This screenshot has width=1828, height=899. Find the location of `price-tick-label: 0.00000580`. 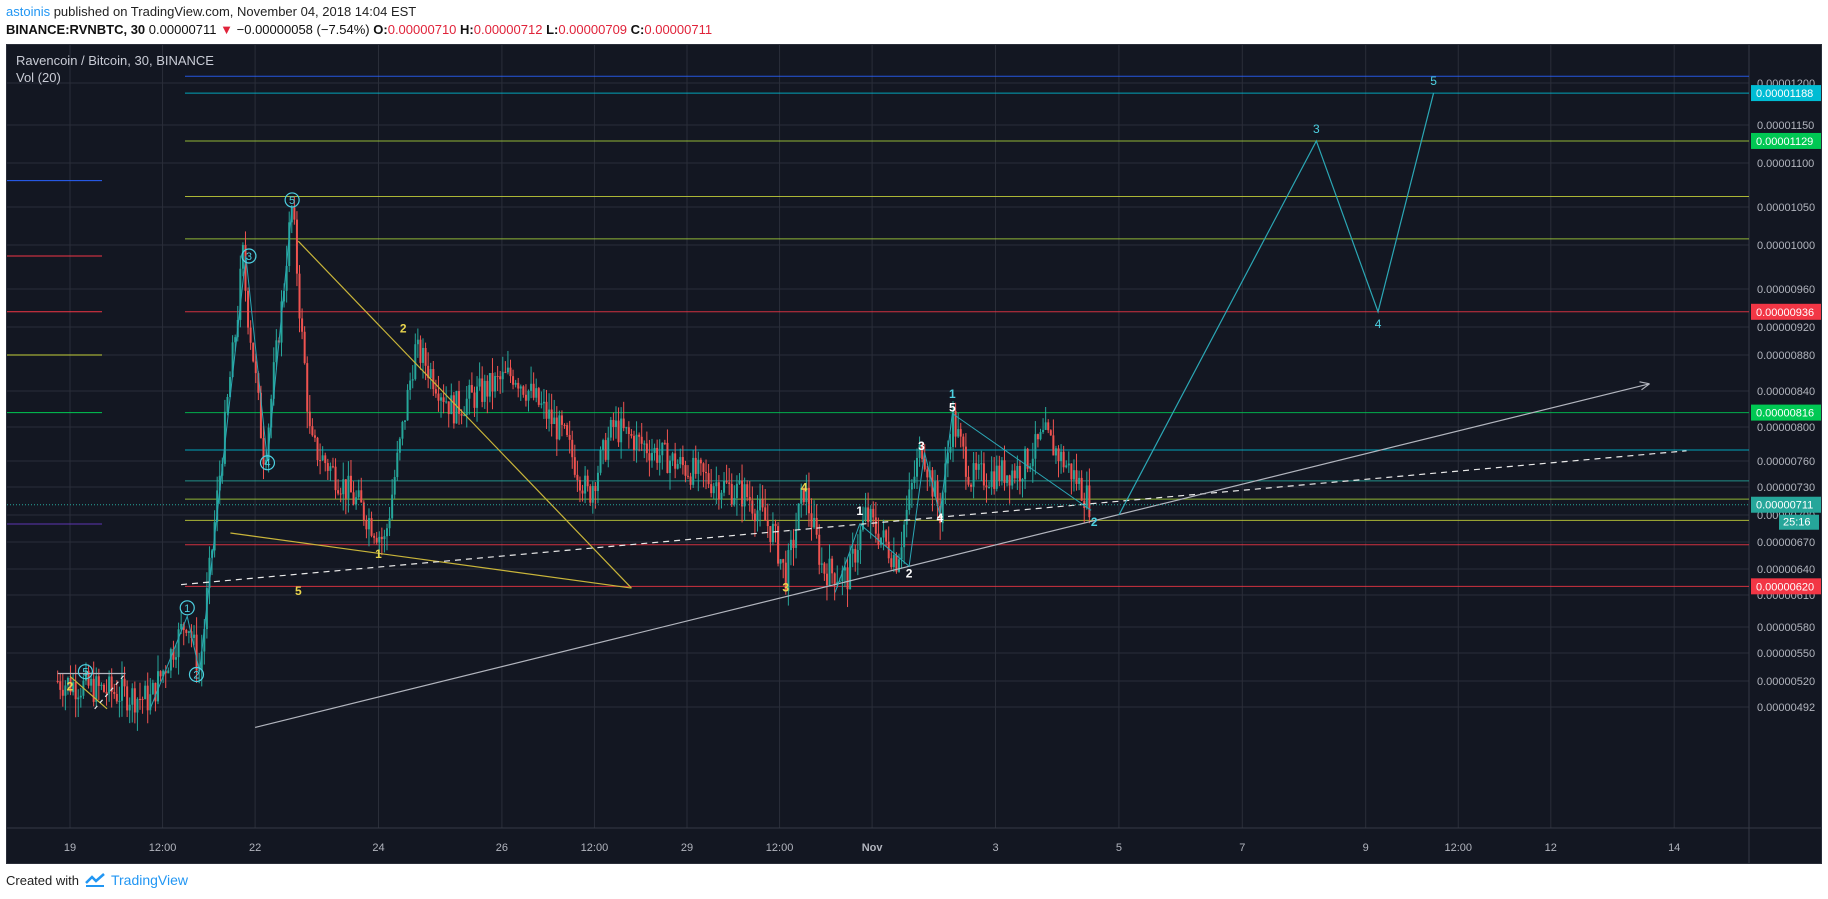

price-tick-label: 0.00000580 is located at coordinates (1786, 628).